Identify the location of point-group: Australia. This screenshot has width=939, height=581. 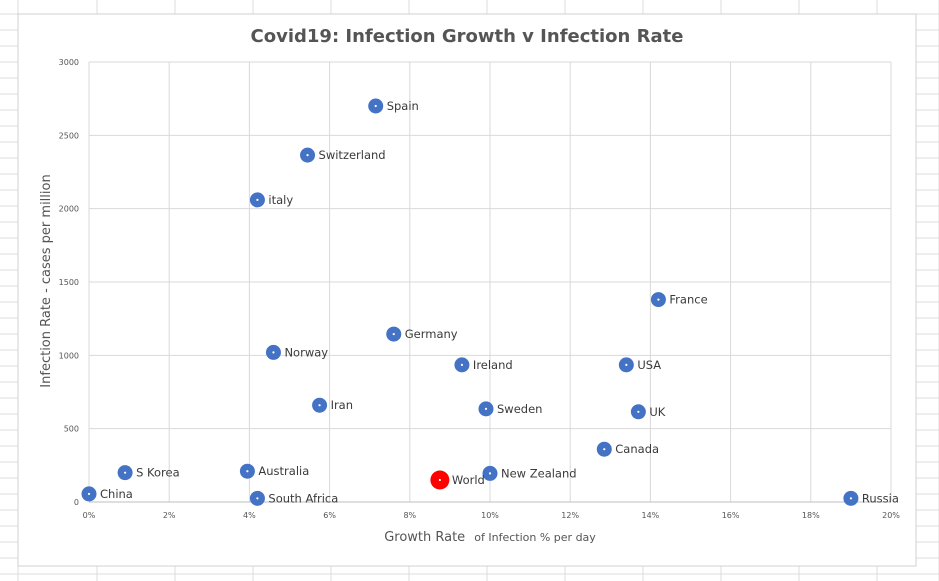
(274, 471).